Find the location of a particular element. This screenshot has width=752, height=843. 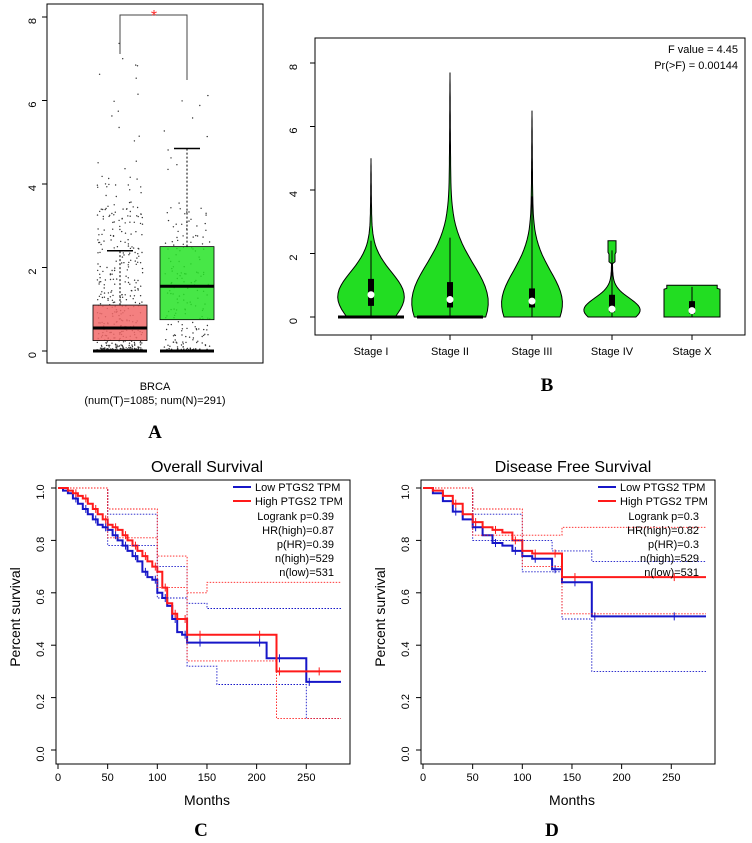

panel-d-xlabel: Months is located at coordinates (572, 800).